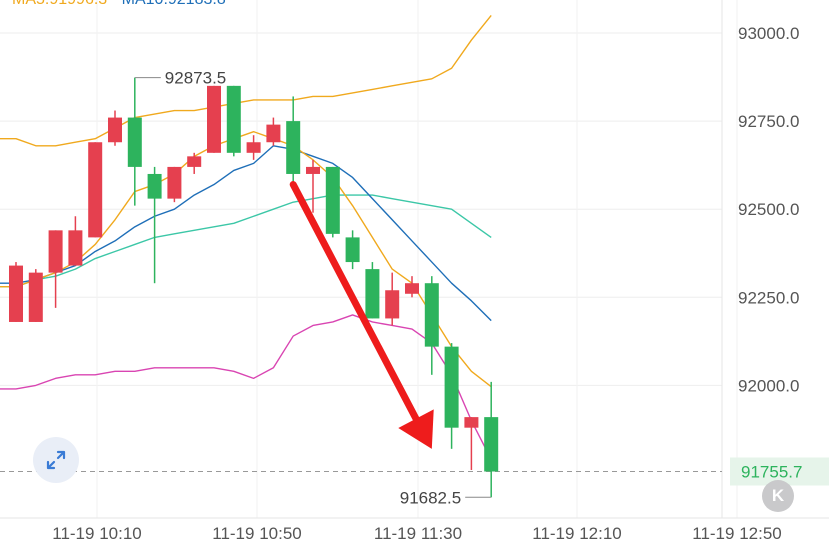 The width and height of the screenshot is (829, 553). I want to click on x-tick-label: 11-19 10:50, so click(256, 533).